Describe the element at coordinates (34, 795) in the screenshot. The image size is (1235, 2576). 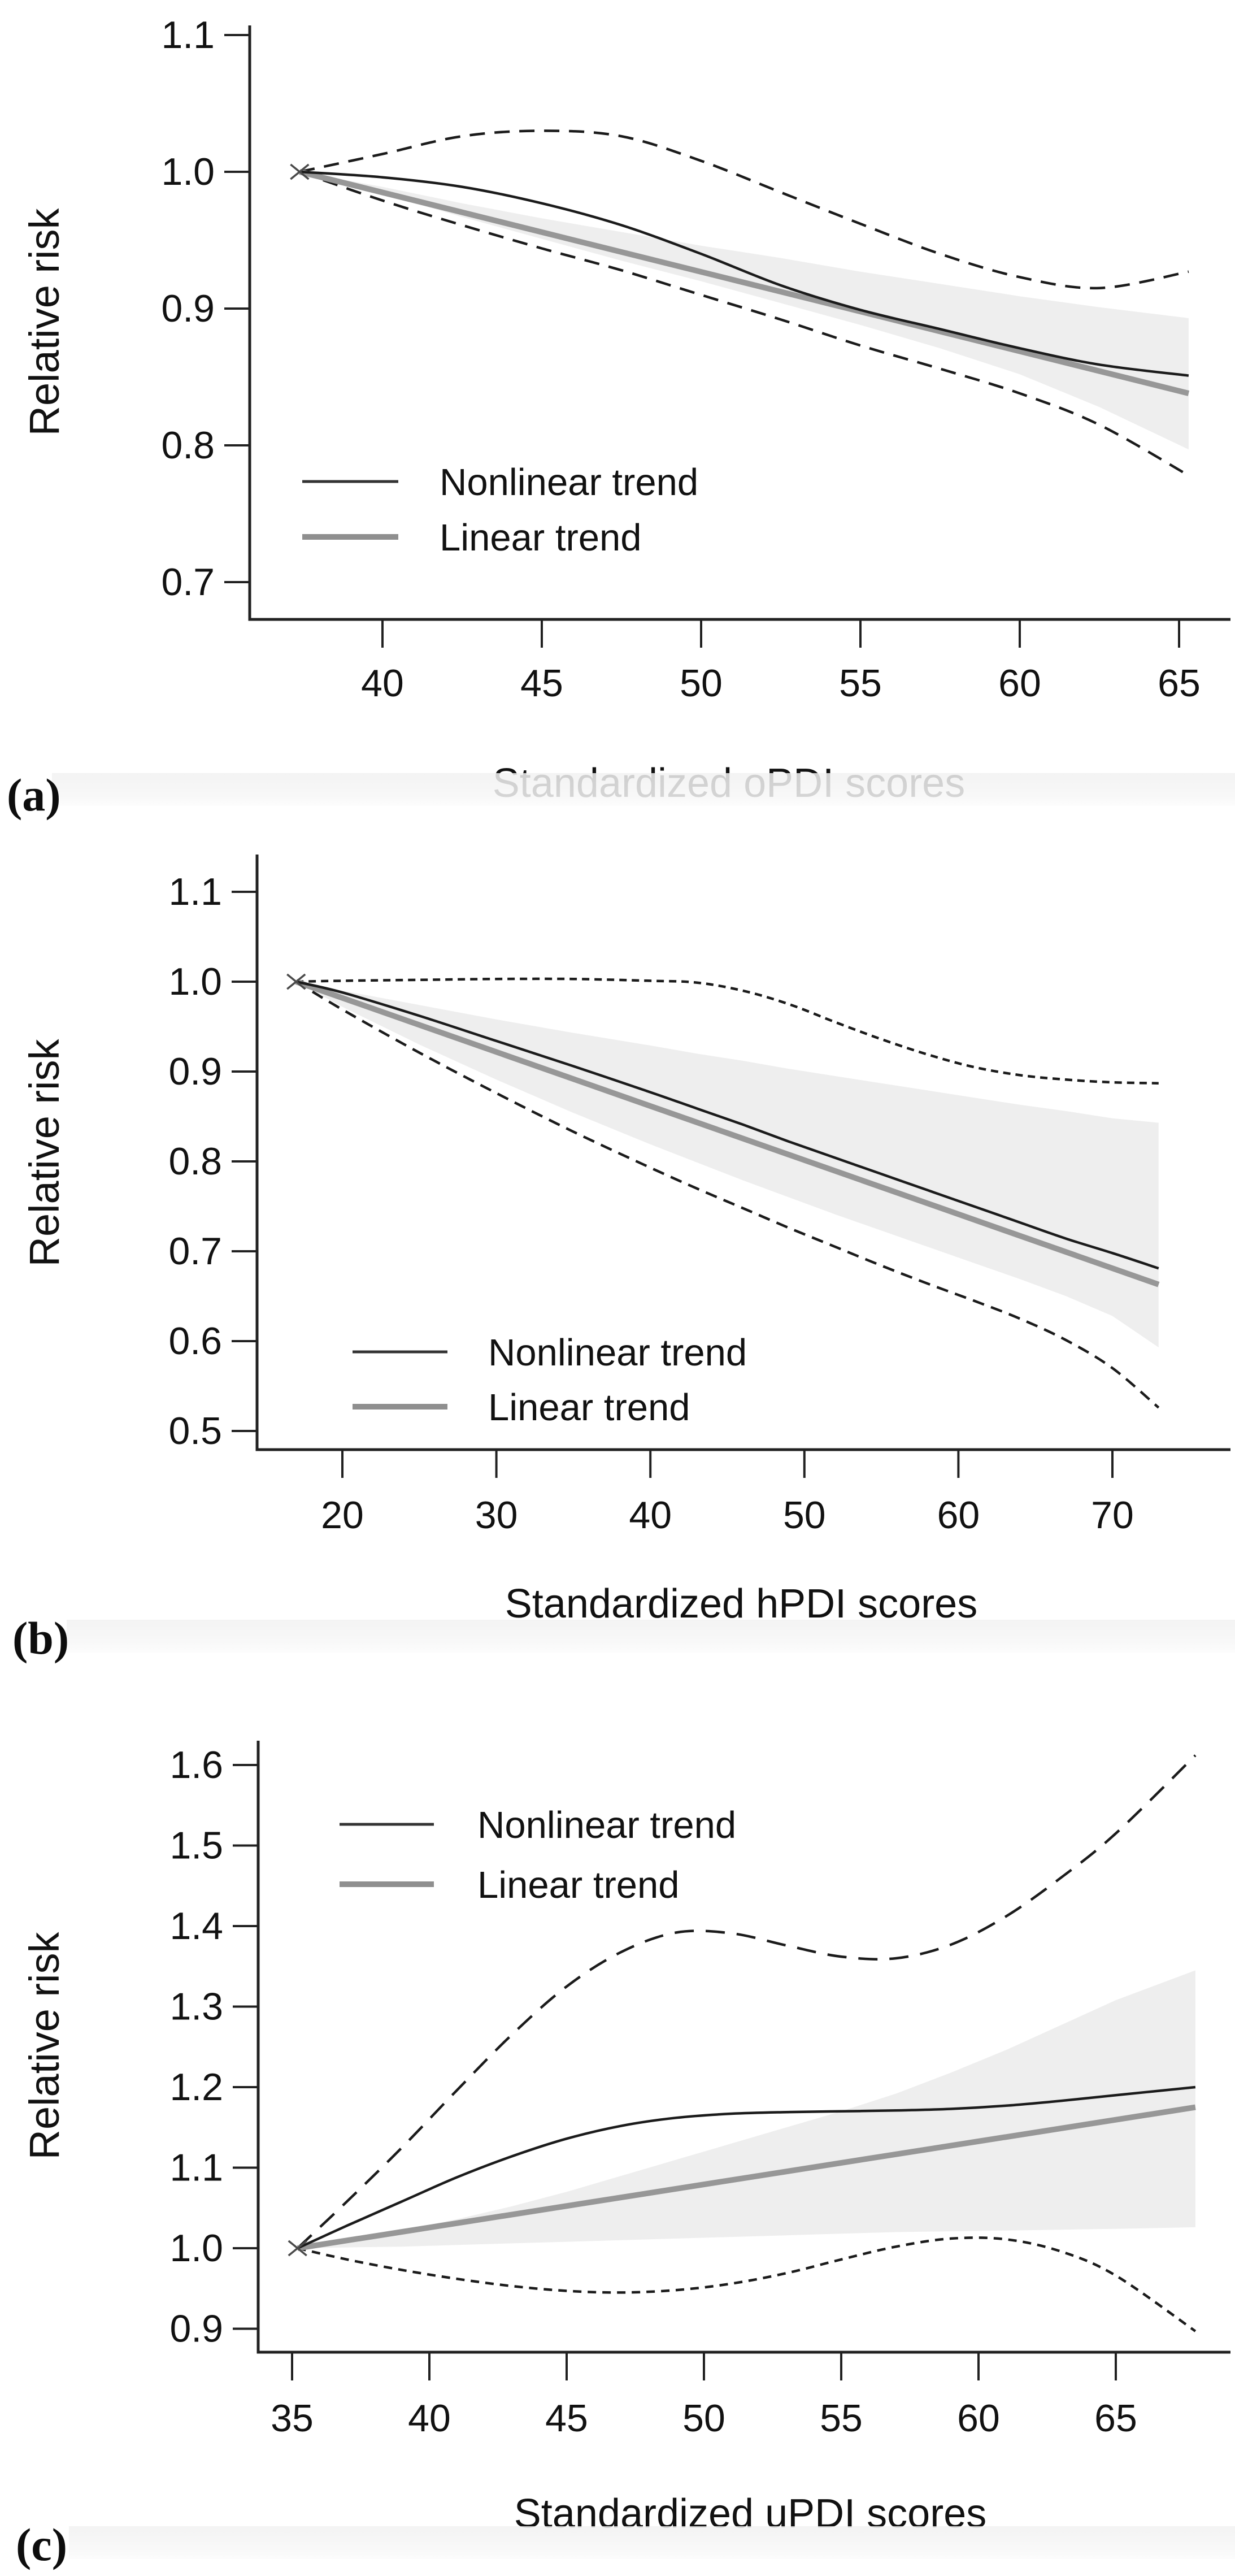
I see `panel-label-a: (a)` at that location.